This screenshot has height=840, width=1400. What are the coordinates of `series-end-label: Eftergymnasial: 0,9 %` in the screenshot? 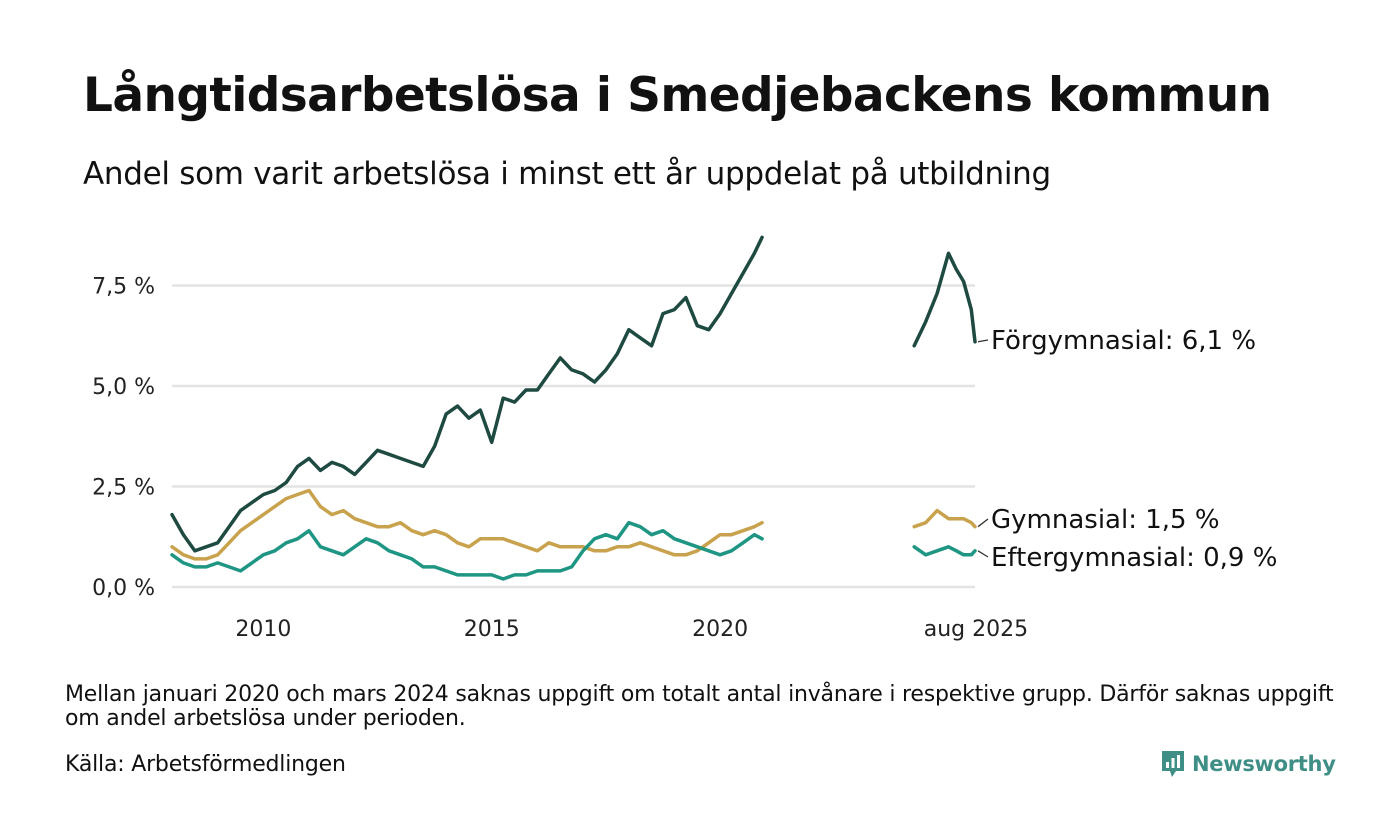 It's located at (1134, 558).